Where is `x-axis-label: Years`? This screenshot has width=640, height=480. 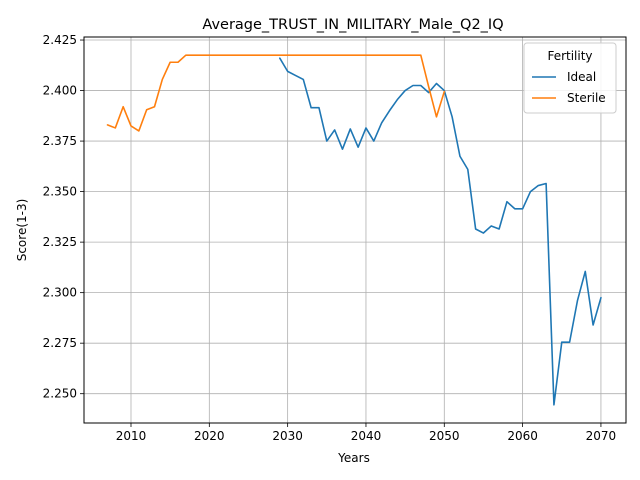 x-axis-label: Years is located at coordinates (353, 458).